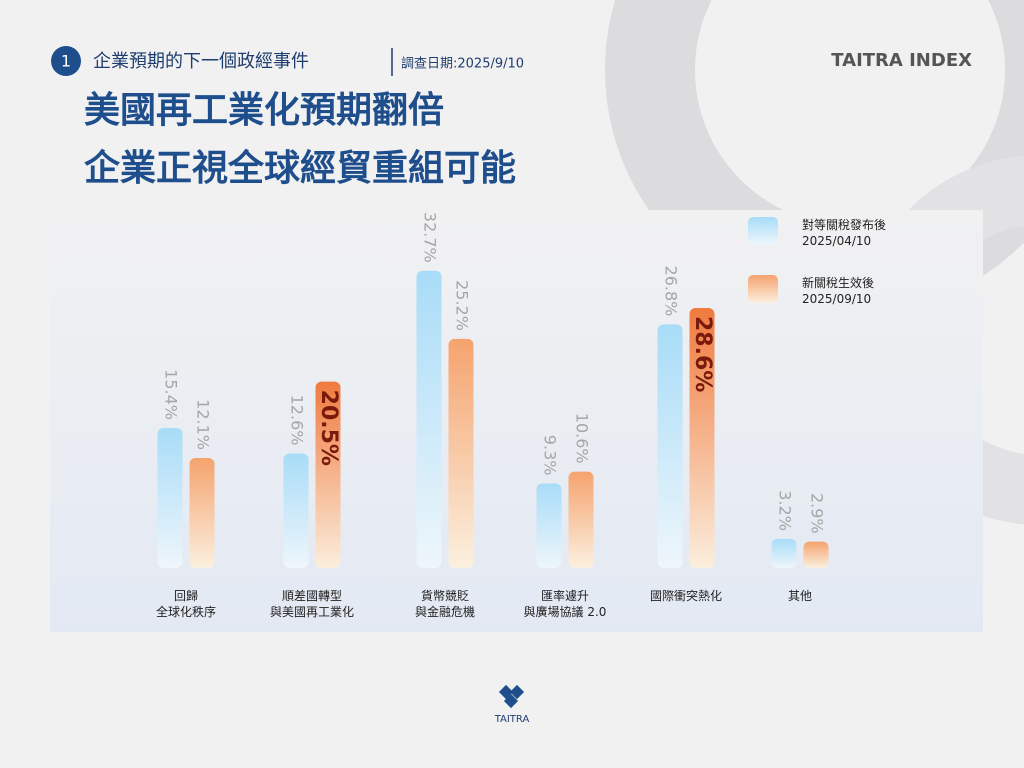 Image resolution: width=1024 pixels, height=768 pixels. What do you see at coordinates (702, 354) in the screenshot?
I see `value-label: 28.6%` at bounding box center [702, 354].